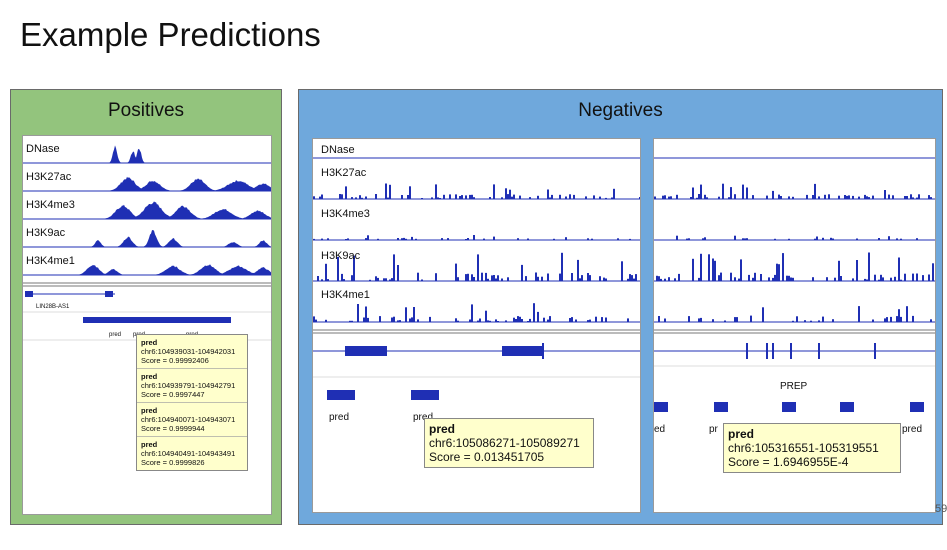 The image size is (947, 550). I want to click on slide-title: Example Predictions, so click(170, 34).